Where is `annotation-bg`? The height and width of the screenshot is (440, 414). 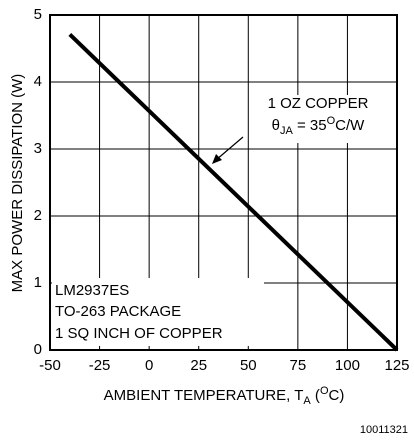
annotation-bg is located at coordinates (318, 119).